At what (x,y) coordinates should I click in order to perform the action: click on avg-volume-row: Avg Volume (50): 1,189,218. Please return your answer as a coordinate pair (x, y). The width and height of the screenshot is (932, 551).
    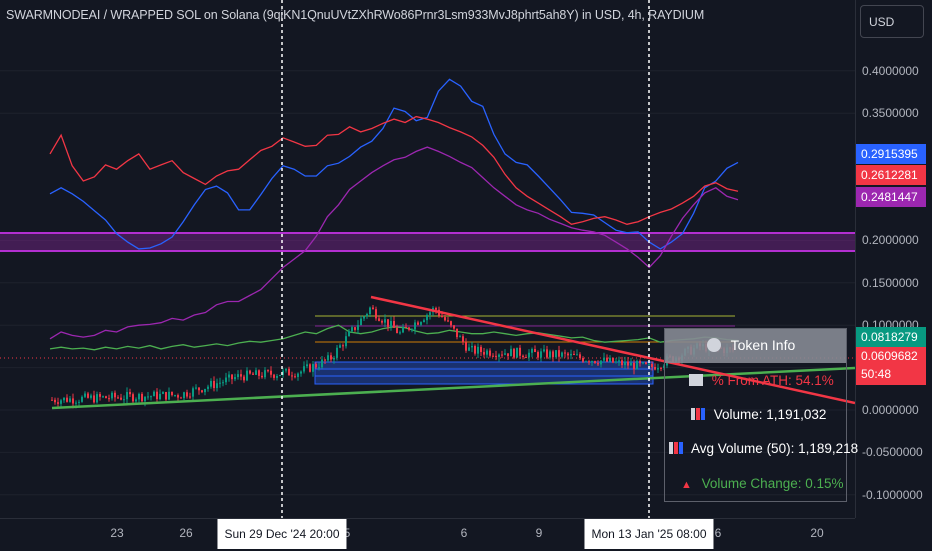
    Looking at the image, I should click on (763, 448).